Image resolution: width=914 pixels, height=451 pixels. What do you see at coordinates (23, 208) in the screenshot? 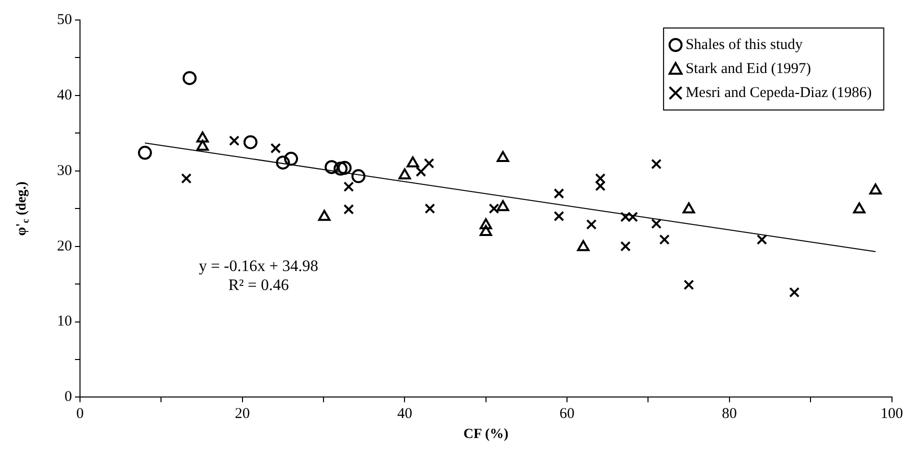
I see `y-axis-title: φ'c (deg.)` at bounding box center [23, 208].